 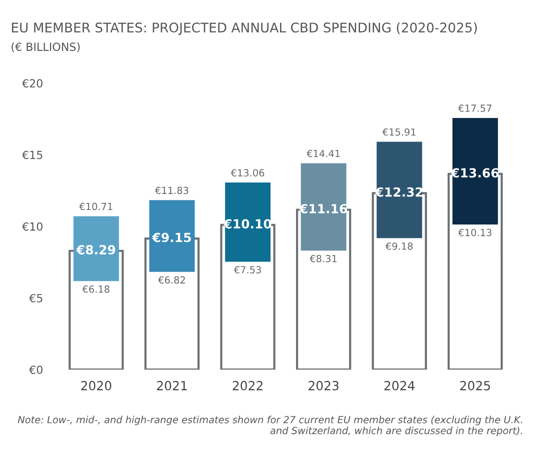 What do you see at coordinates (270, 426) in the screenshot?
I see `text: Note: Low-, mid-, and high-range estimates shown for 27 current EU member states (excluding the U.K. and Switzerland, which are discussed in the report).` at bounding box center [270, 426].